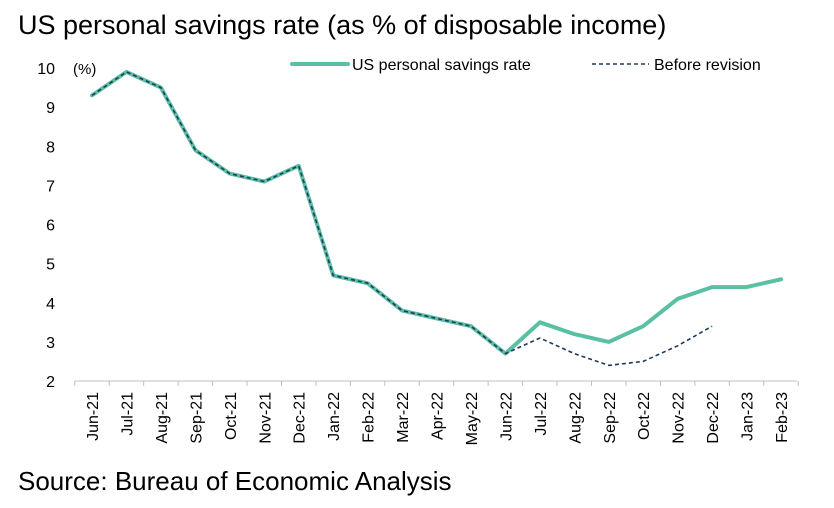  Describe the element at coordinates (66, 226) in the screenshot. I see `y-axis: 2 3 4 5 6 7 8 9 10 (%)` at that location.